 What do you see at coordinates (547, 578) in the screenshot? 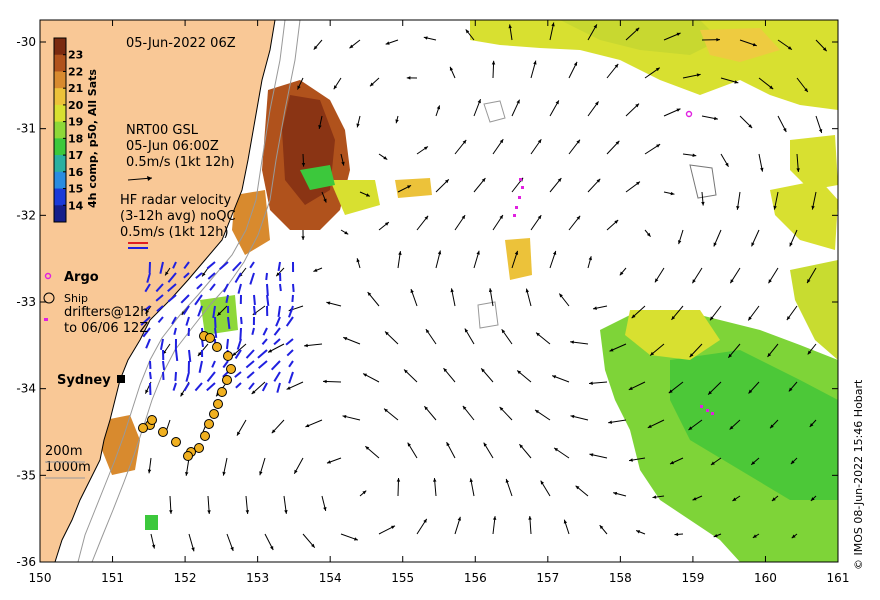
I see `x-tick-label: 157` at bounding box center [547, 578].